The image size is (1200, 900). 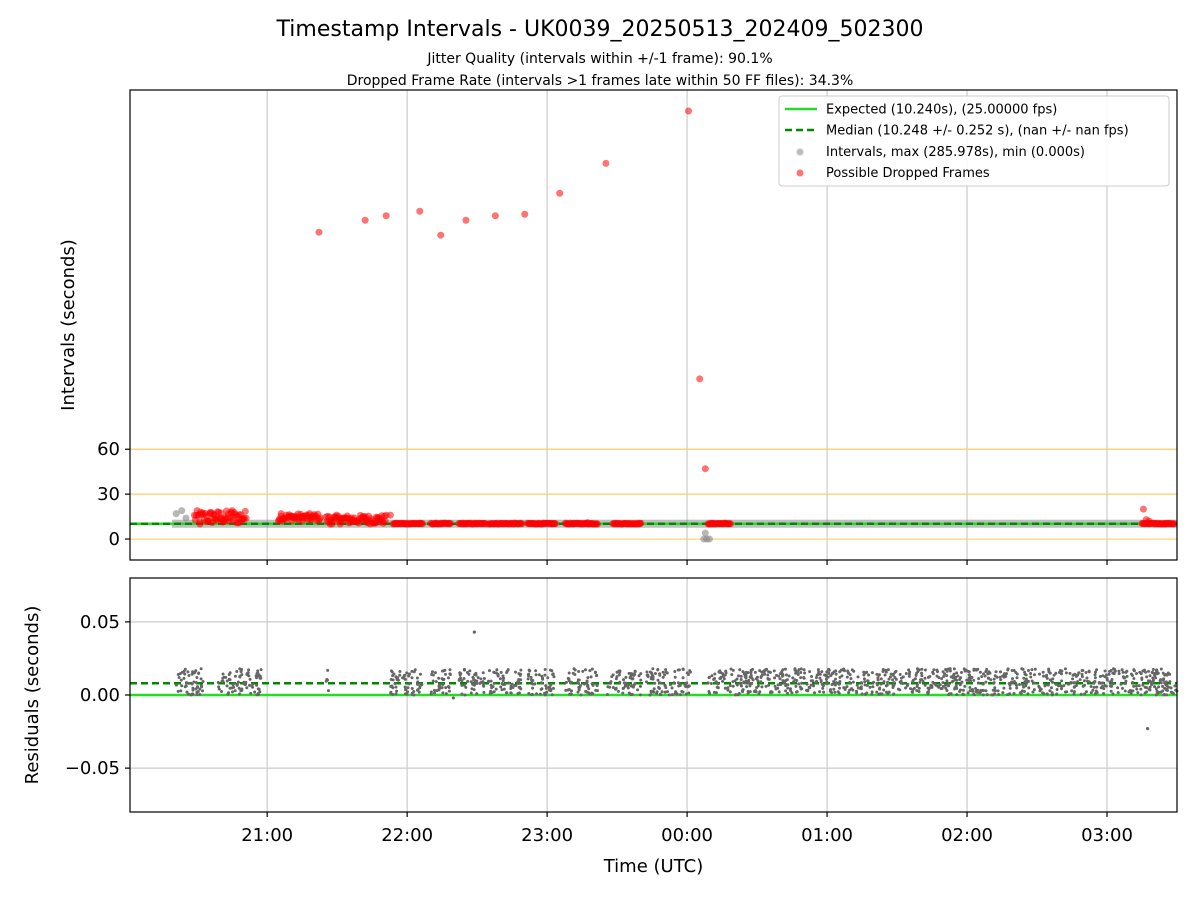 I want to click on residual-points, so click(x=676, y=680).